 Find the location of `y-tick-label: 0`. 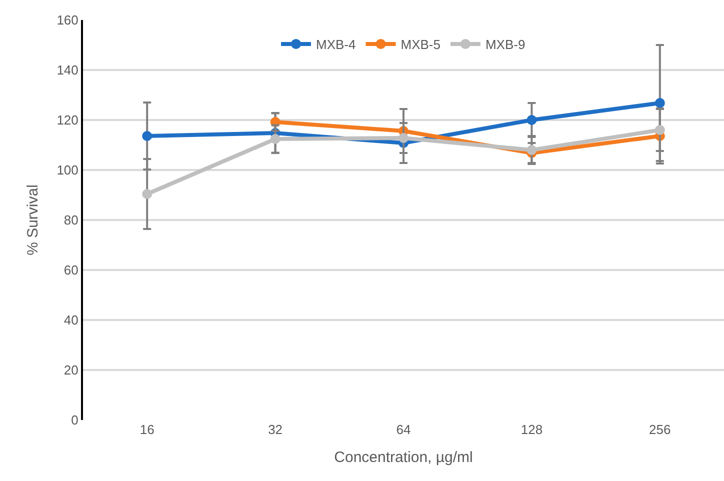

y-tick-label: 0 is located at coordinates (74, 420).